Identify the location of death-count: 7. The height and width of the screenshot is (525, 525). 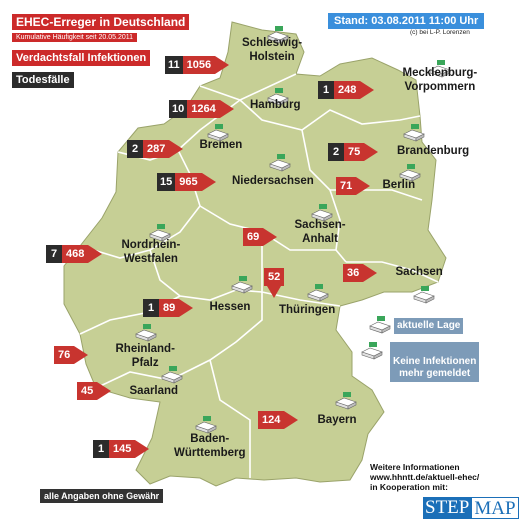
(54, 254).